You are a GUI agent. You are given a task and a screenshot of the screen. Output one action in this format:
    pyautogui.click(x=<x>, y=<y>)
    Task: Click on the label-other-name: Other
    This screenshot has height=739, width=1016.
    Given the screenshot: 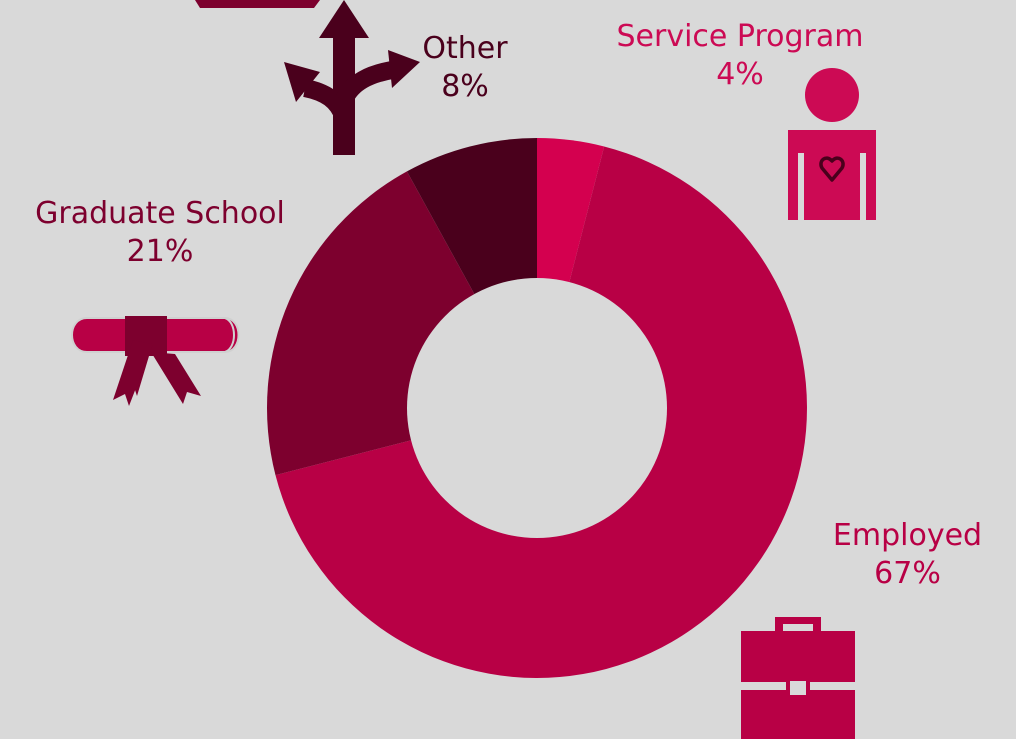 What is the action you would take?
    pyautogui.click(x=465, y=48)
    